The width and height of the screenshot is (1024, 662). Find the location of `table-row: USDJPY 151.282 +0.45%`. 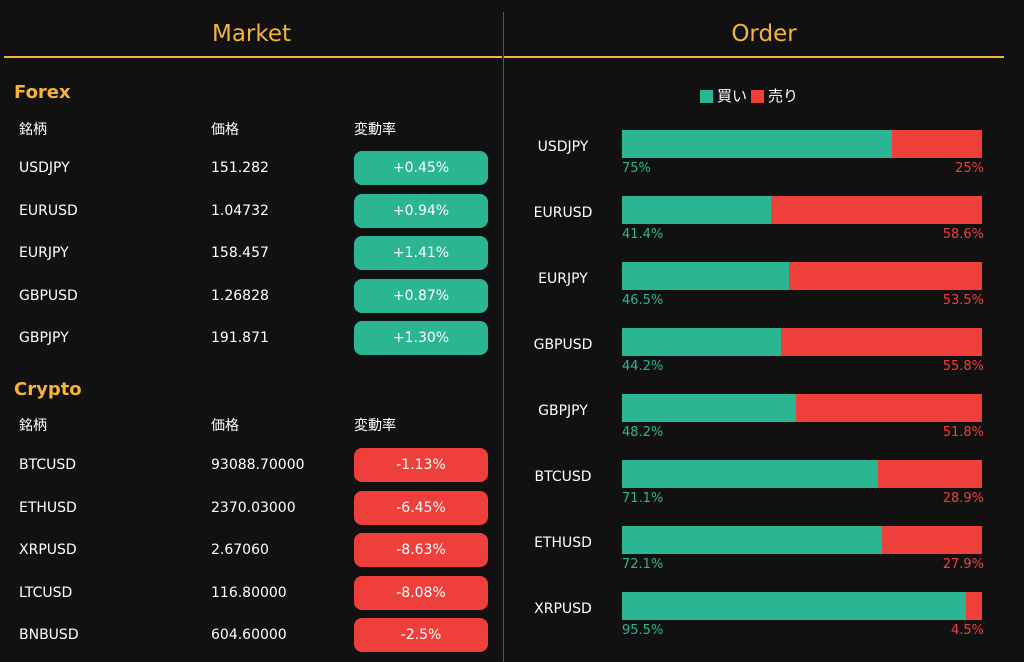

table-row: USDJPY 151.282 +0.45% is located at coordinates (250, 168).